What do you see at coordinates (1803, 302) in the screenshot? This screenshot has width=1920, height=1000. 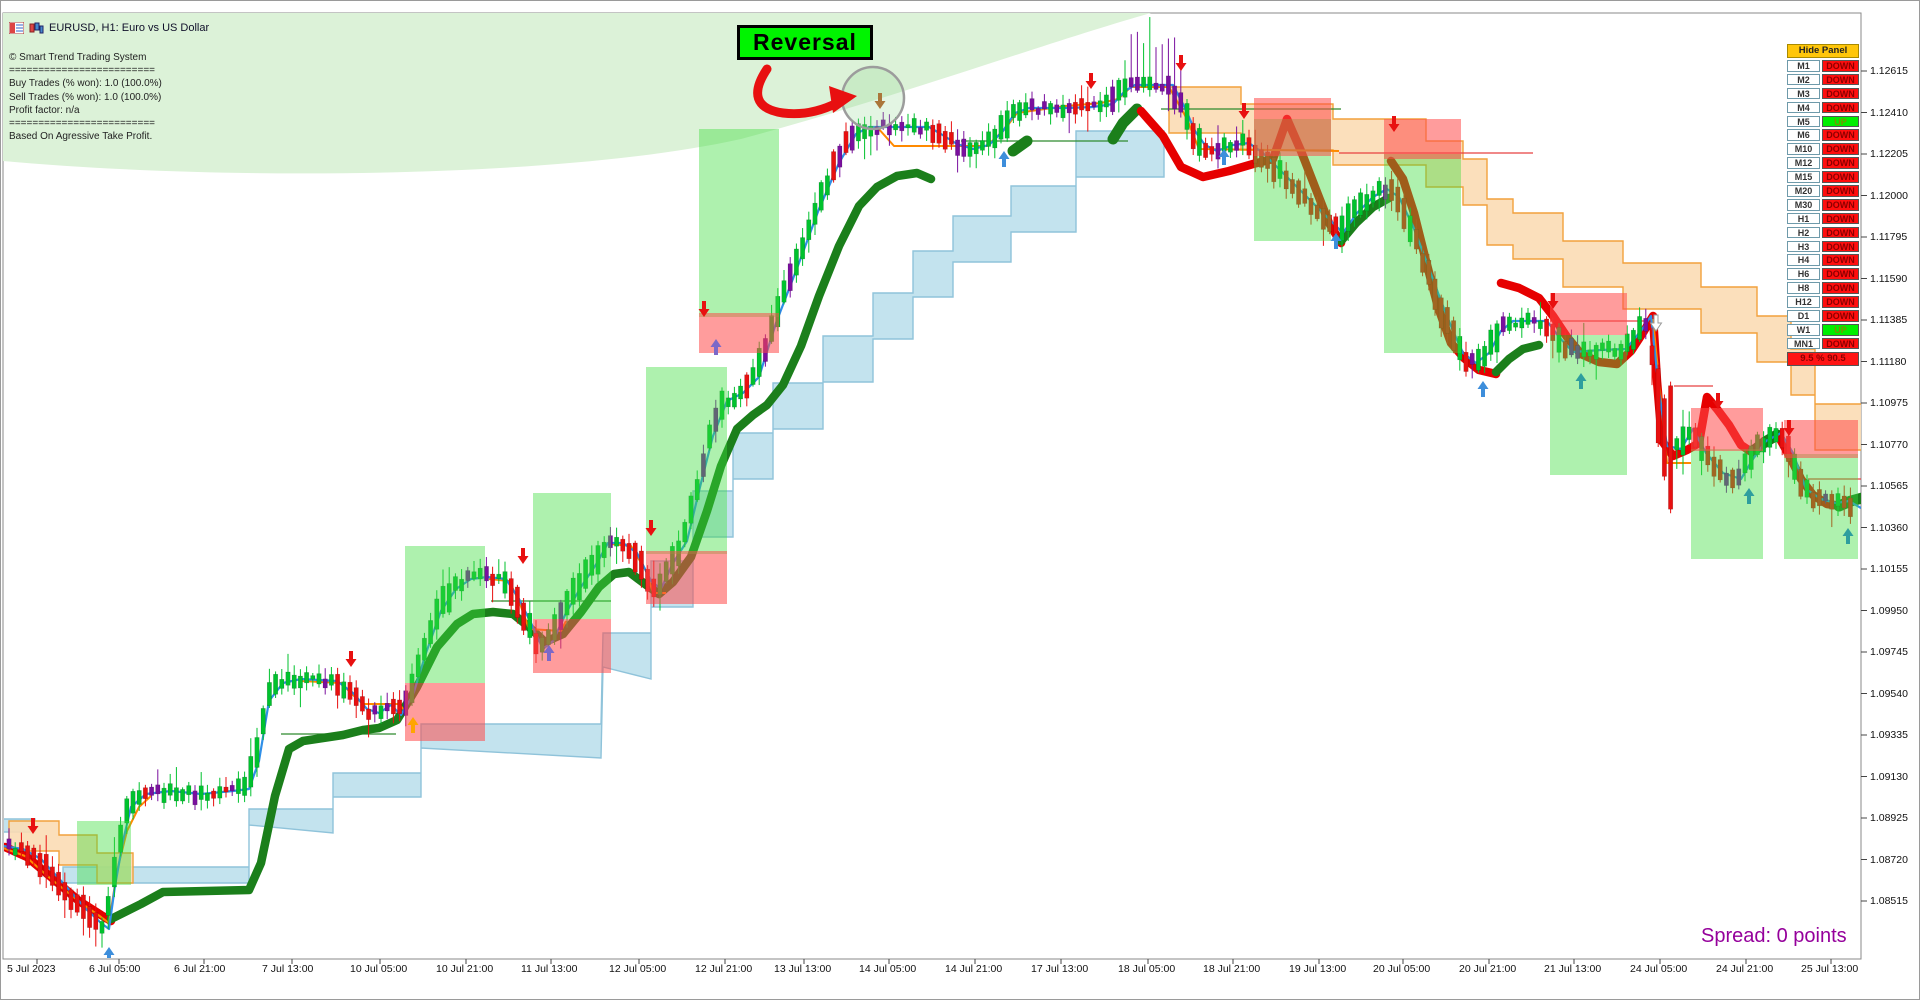 I see `timeframe-label-button: H12` at bounding box center [1803, 302].